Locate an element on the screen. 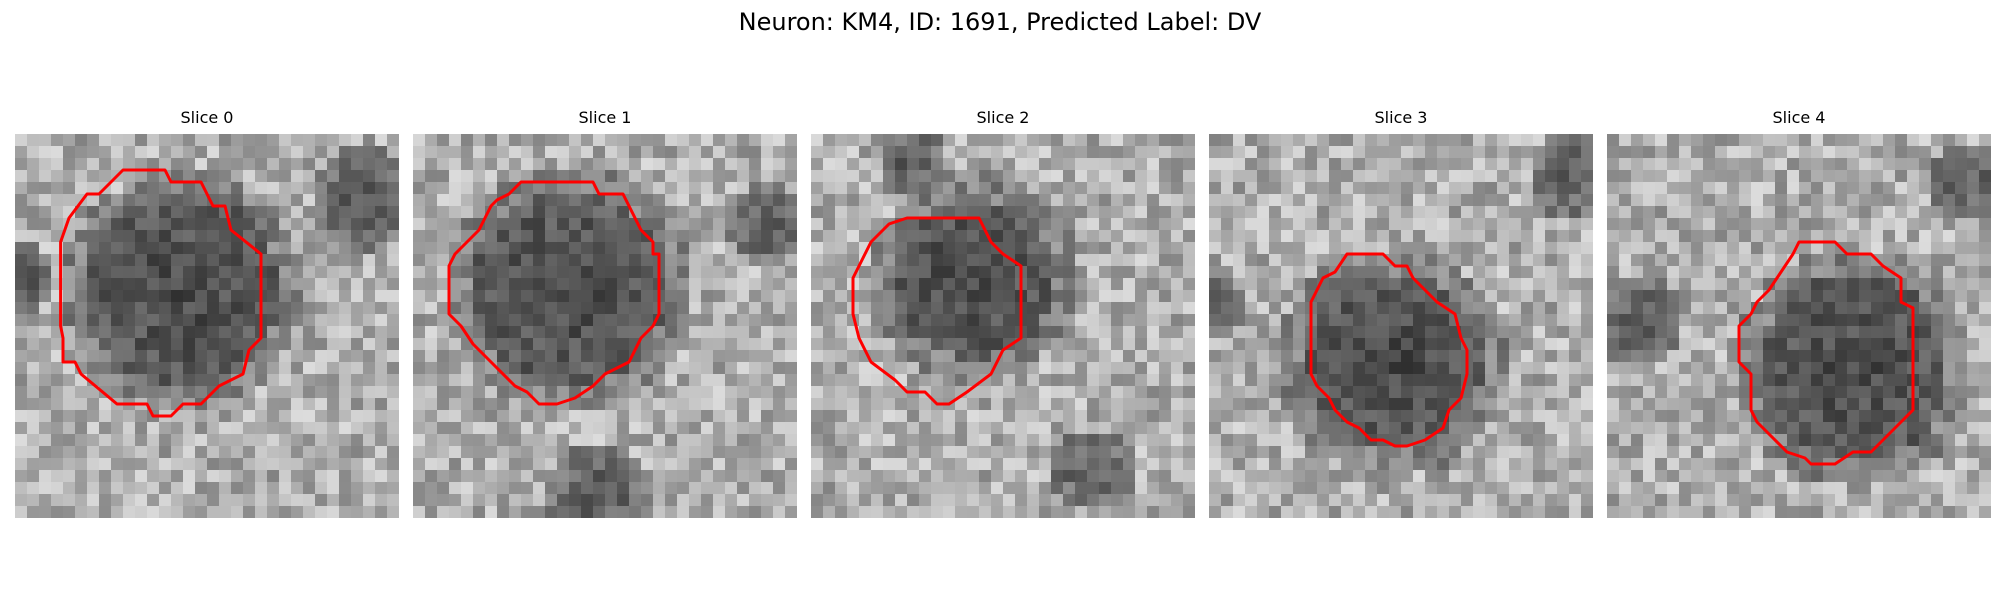 This screenshot has width=2000, height=600. slice-title: Slice 4 is located at coordinates (1799, 117).